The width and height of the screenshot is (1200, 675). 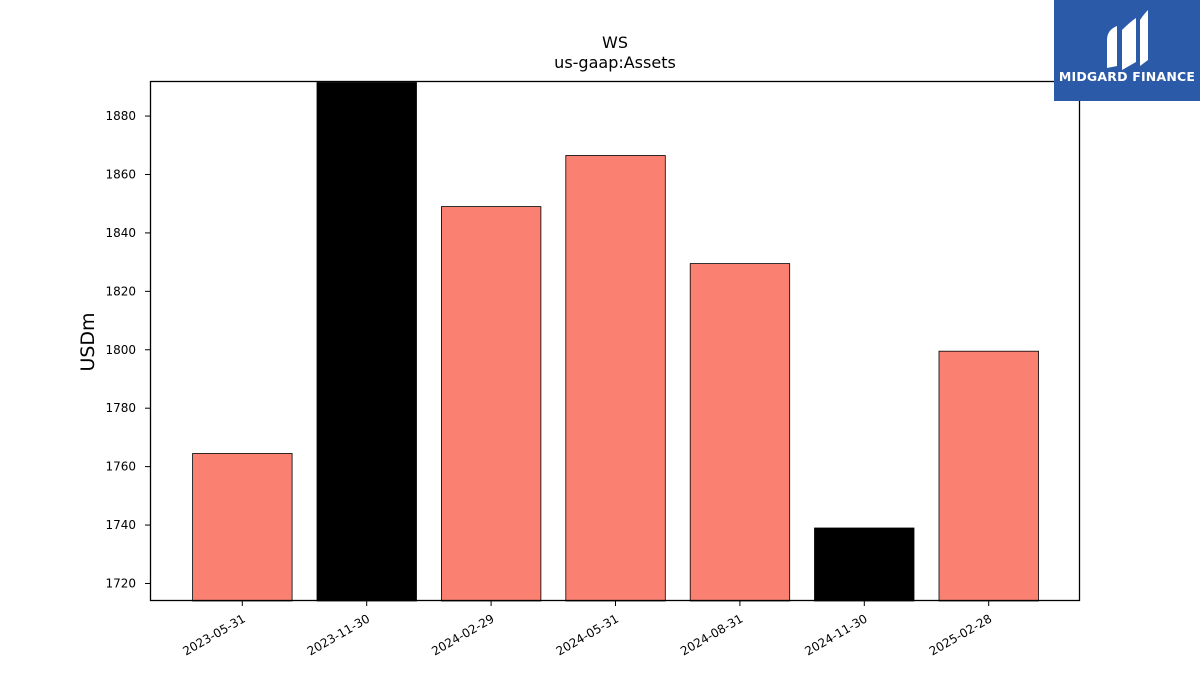 I want to click on y-axis: 1720 1740 1760 1780 1800 1820 1840 1860 1880, so click(x=127, y=349).